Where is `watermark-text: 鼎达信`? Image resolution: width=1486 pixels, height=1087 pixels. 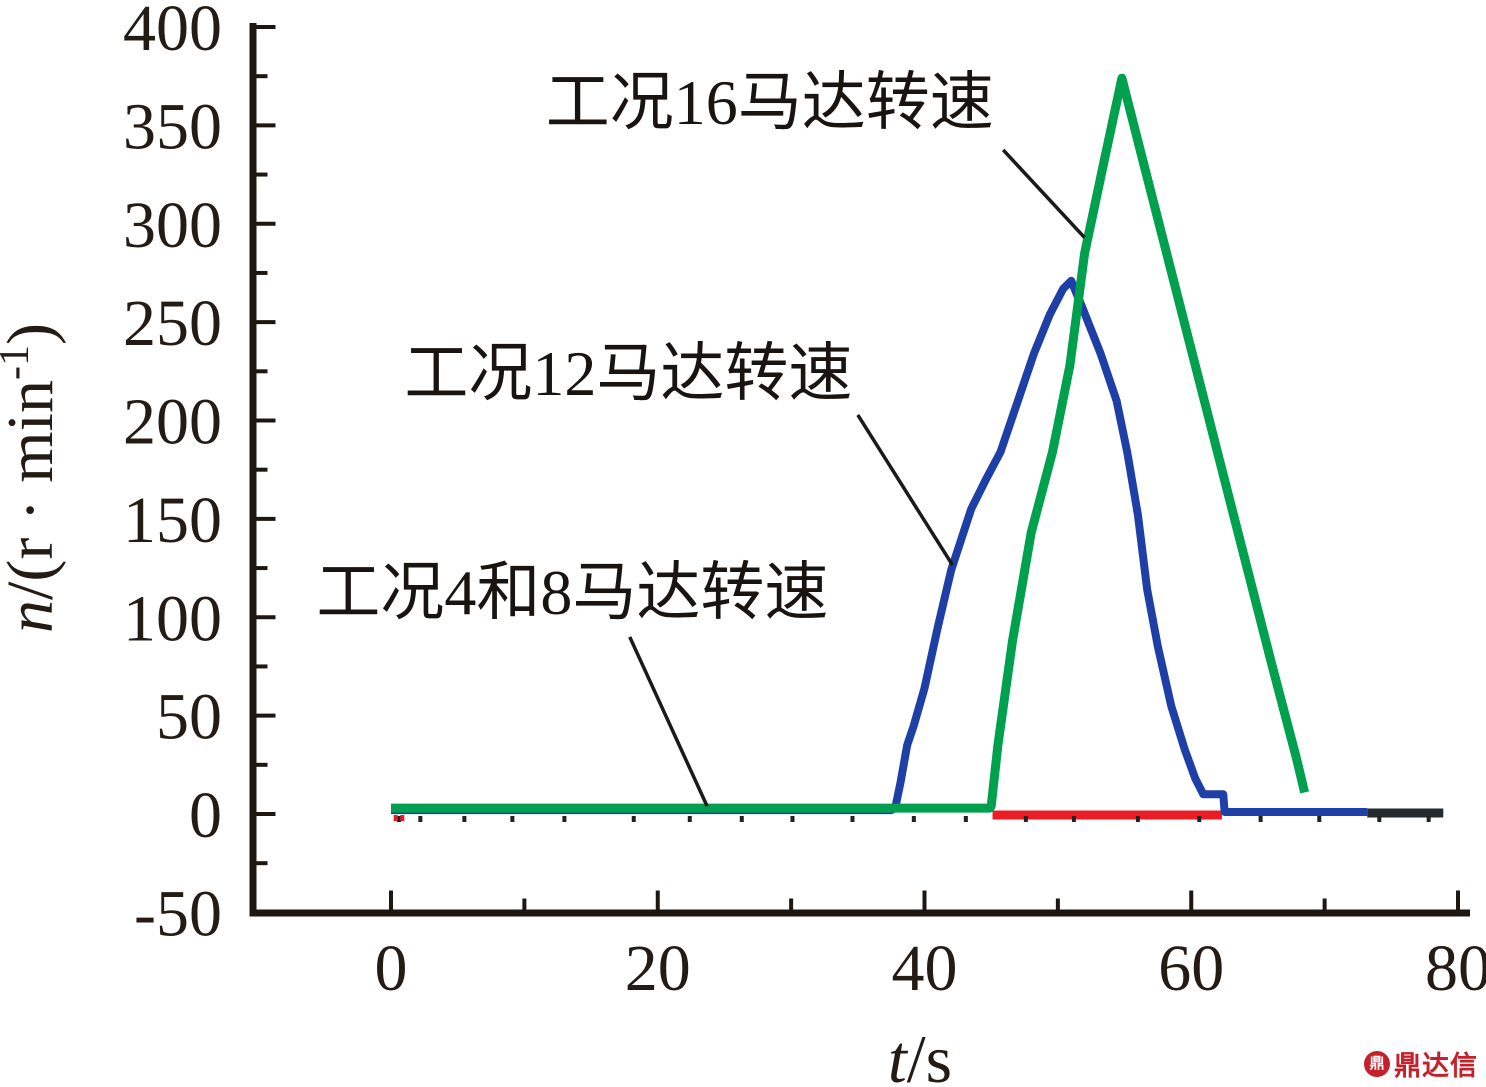
watermark-text: 鼎达信 is located at coordinates (1436, 1066).